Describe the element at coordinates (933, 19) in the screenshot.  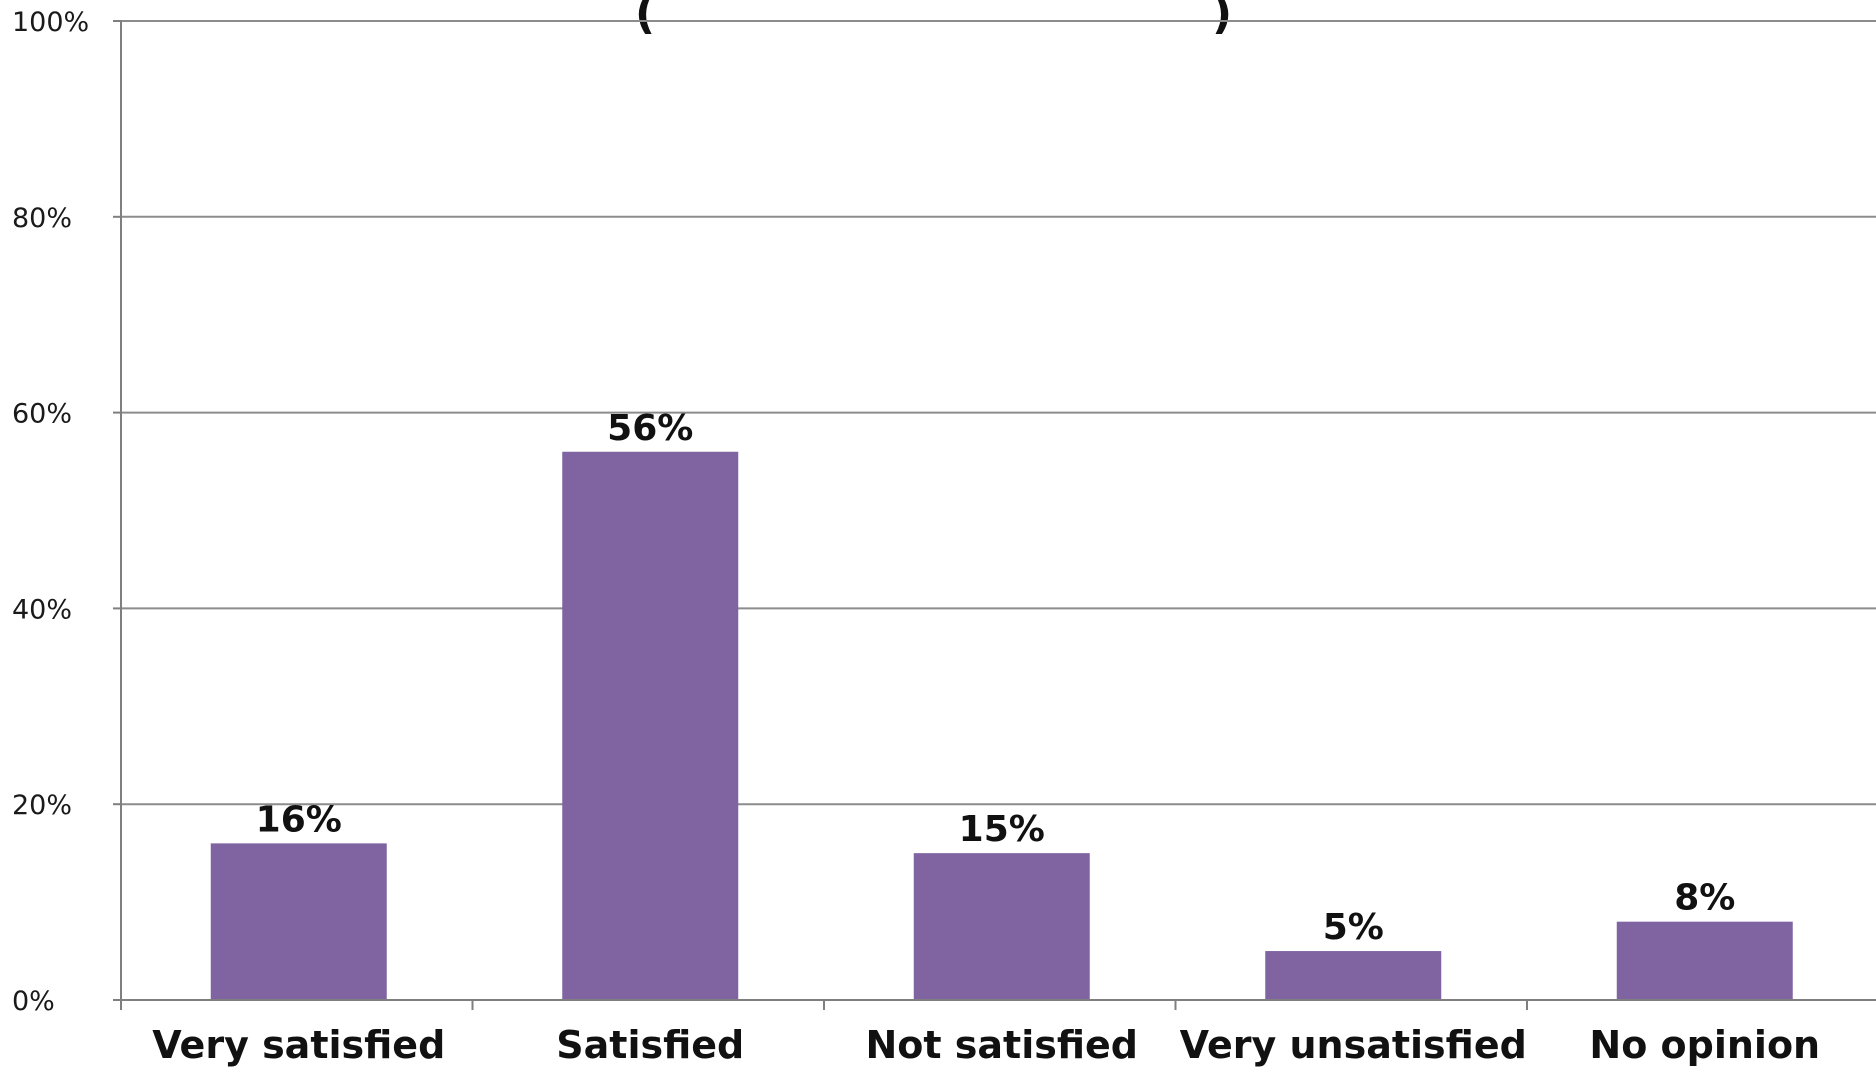
I see `chart-title: ( )` at that location.